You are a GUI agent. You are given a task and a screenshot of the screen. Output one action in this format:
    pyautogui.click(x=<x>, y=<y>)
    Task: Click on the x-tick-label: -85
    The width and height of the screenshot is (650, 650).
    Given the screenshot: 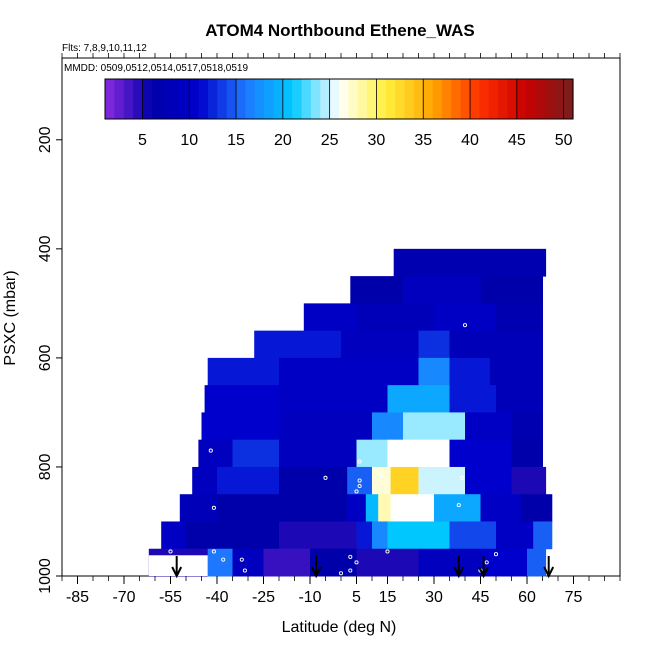 What is the action you would take?
    pyautogui.click(x=77, y=597)
    